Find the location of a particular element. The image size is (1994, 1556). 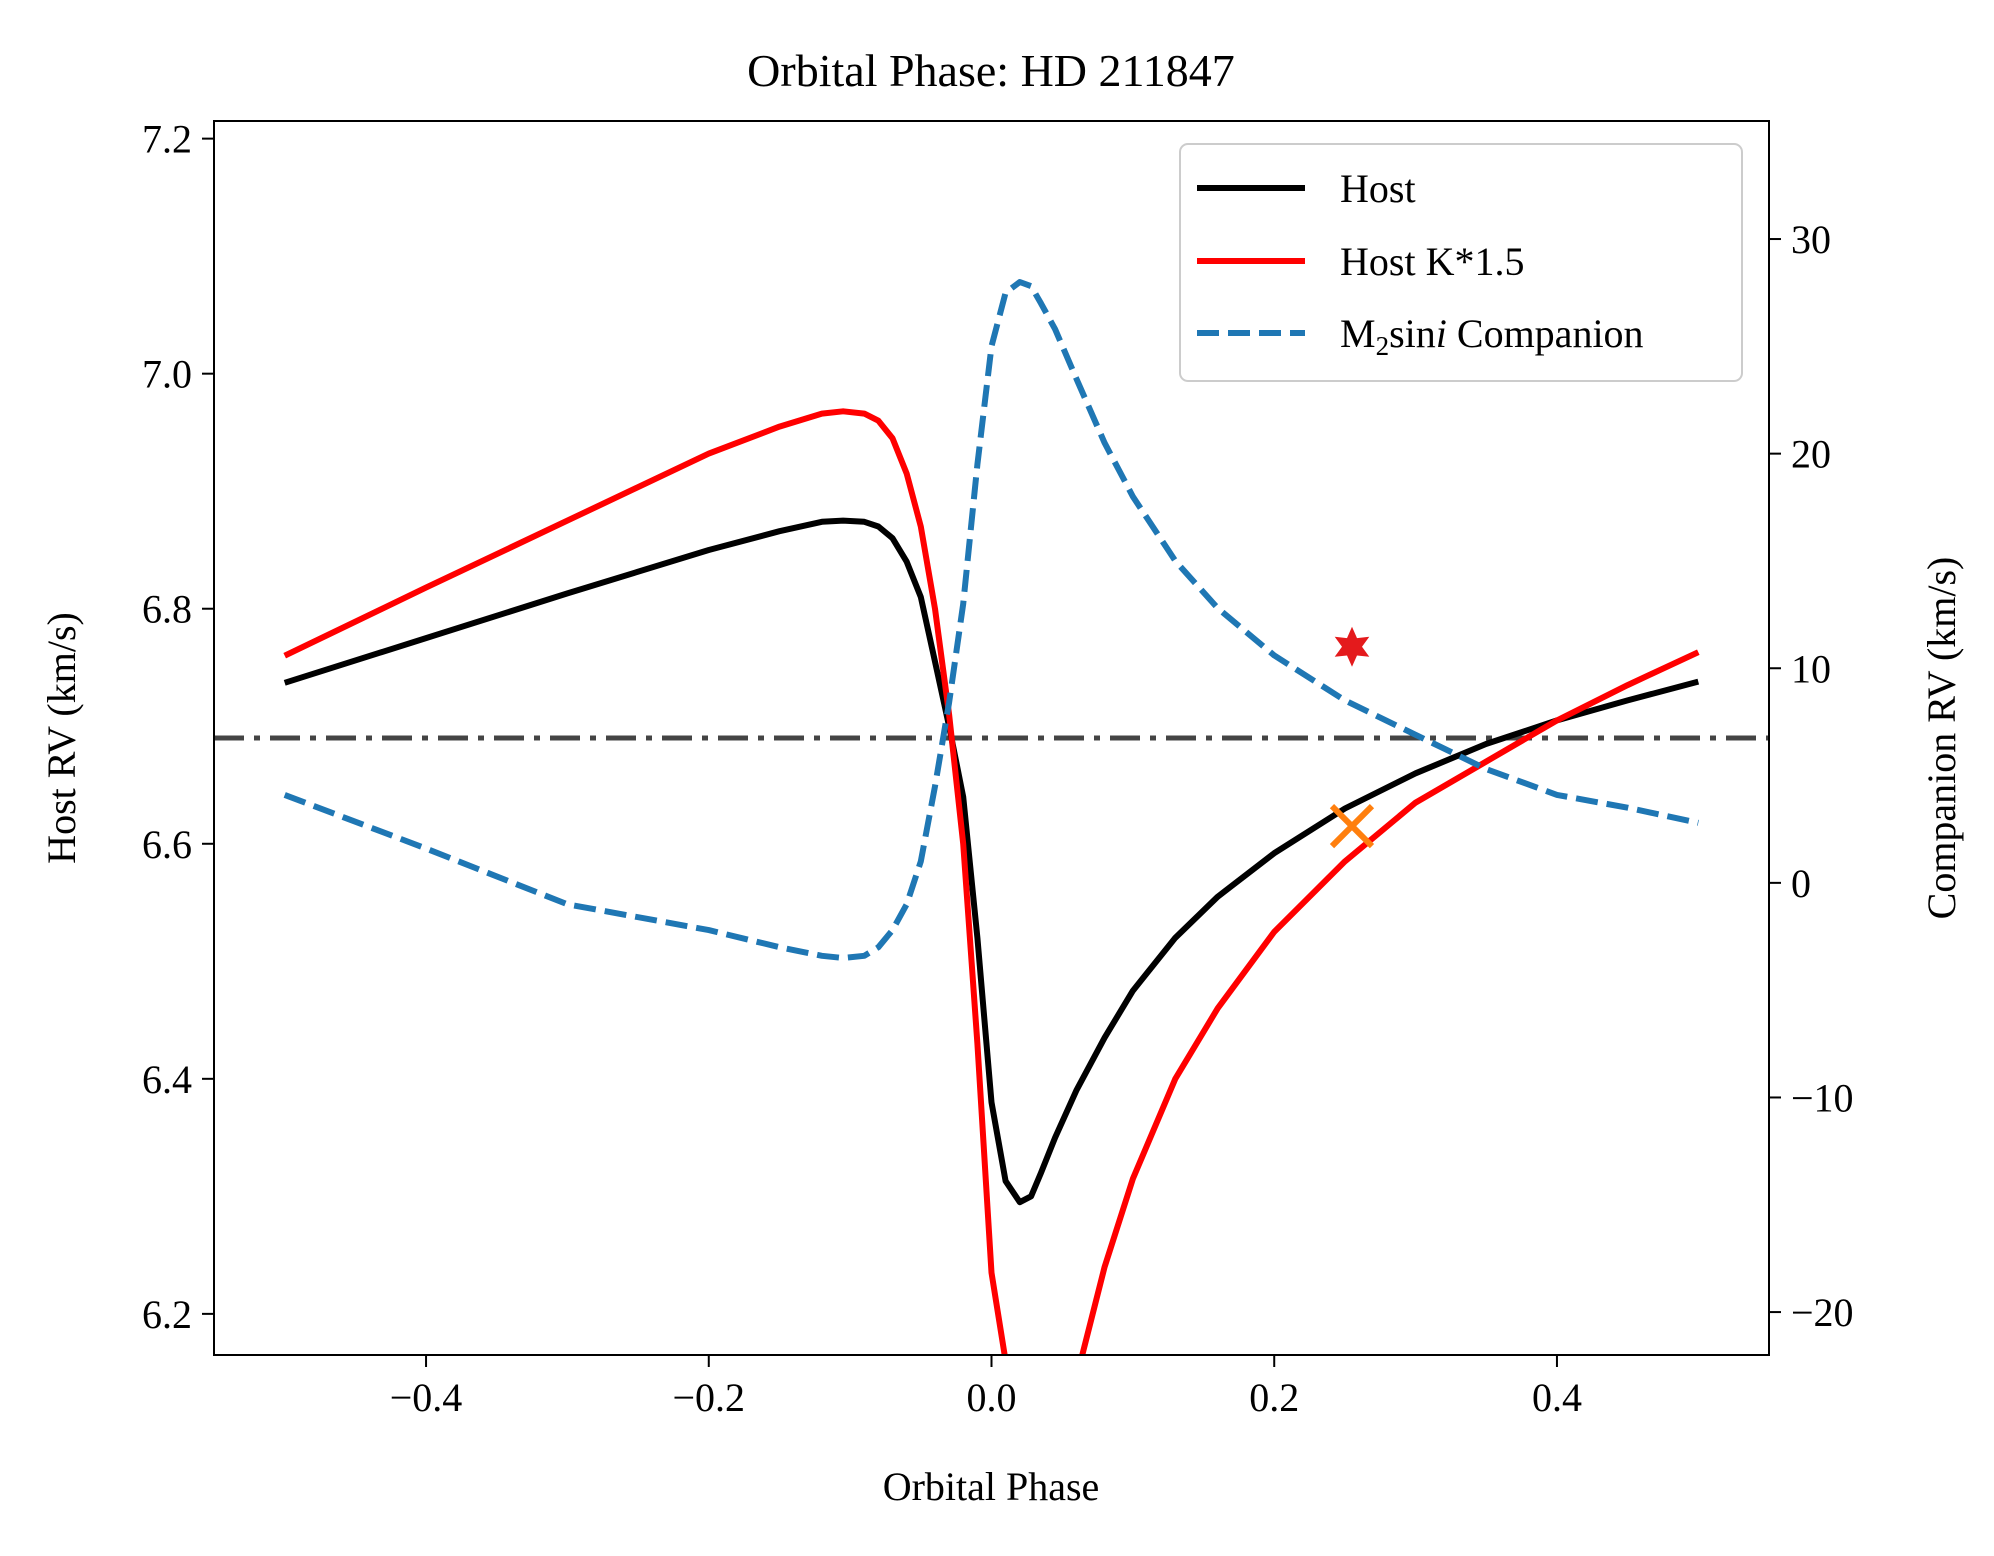

legend: Host Host K*1.5 M2sini Companion is located at coordinates (1461, 262).